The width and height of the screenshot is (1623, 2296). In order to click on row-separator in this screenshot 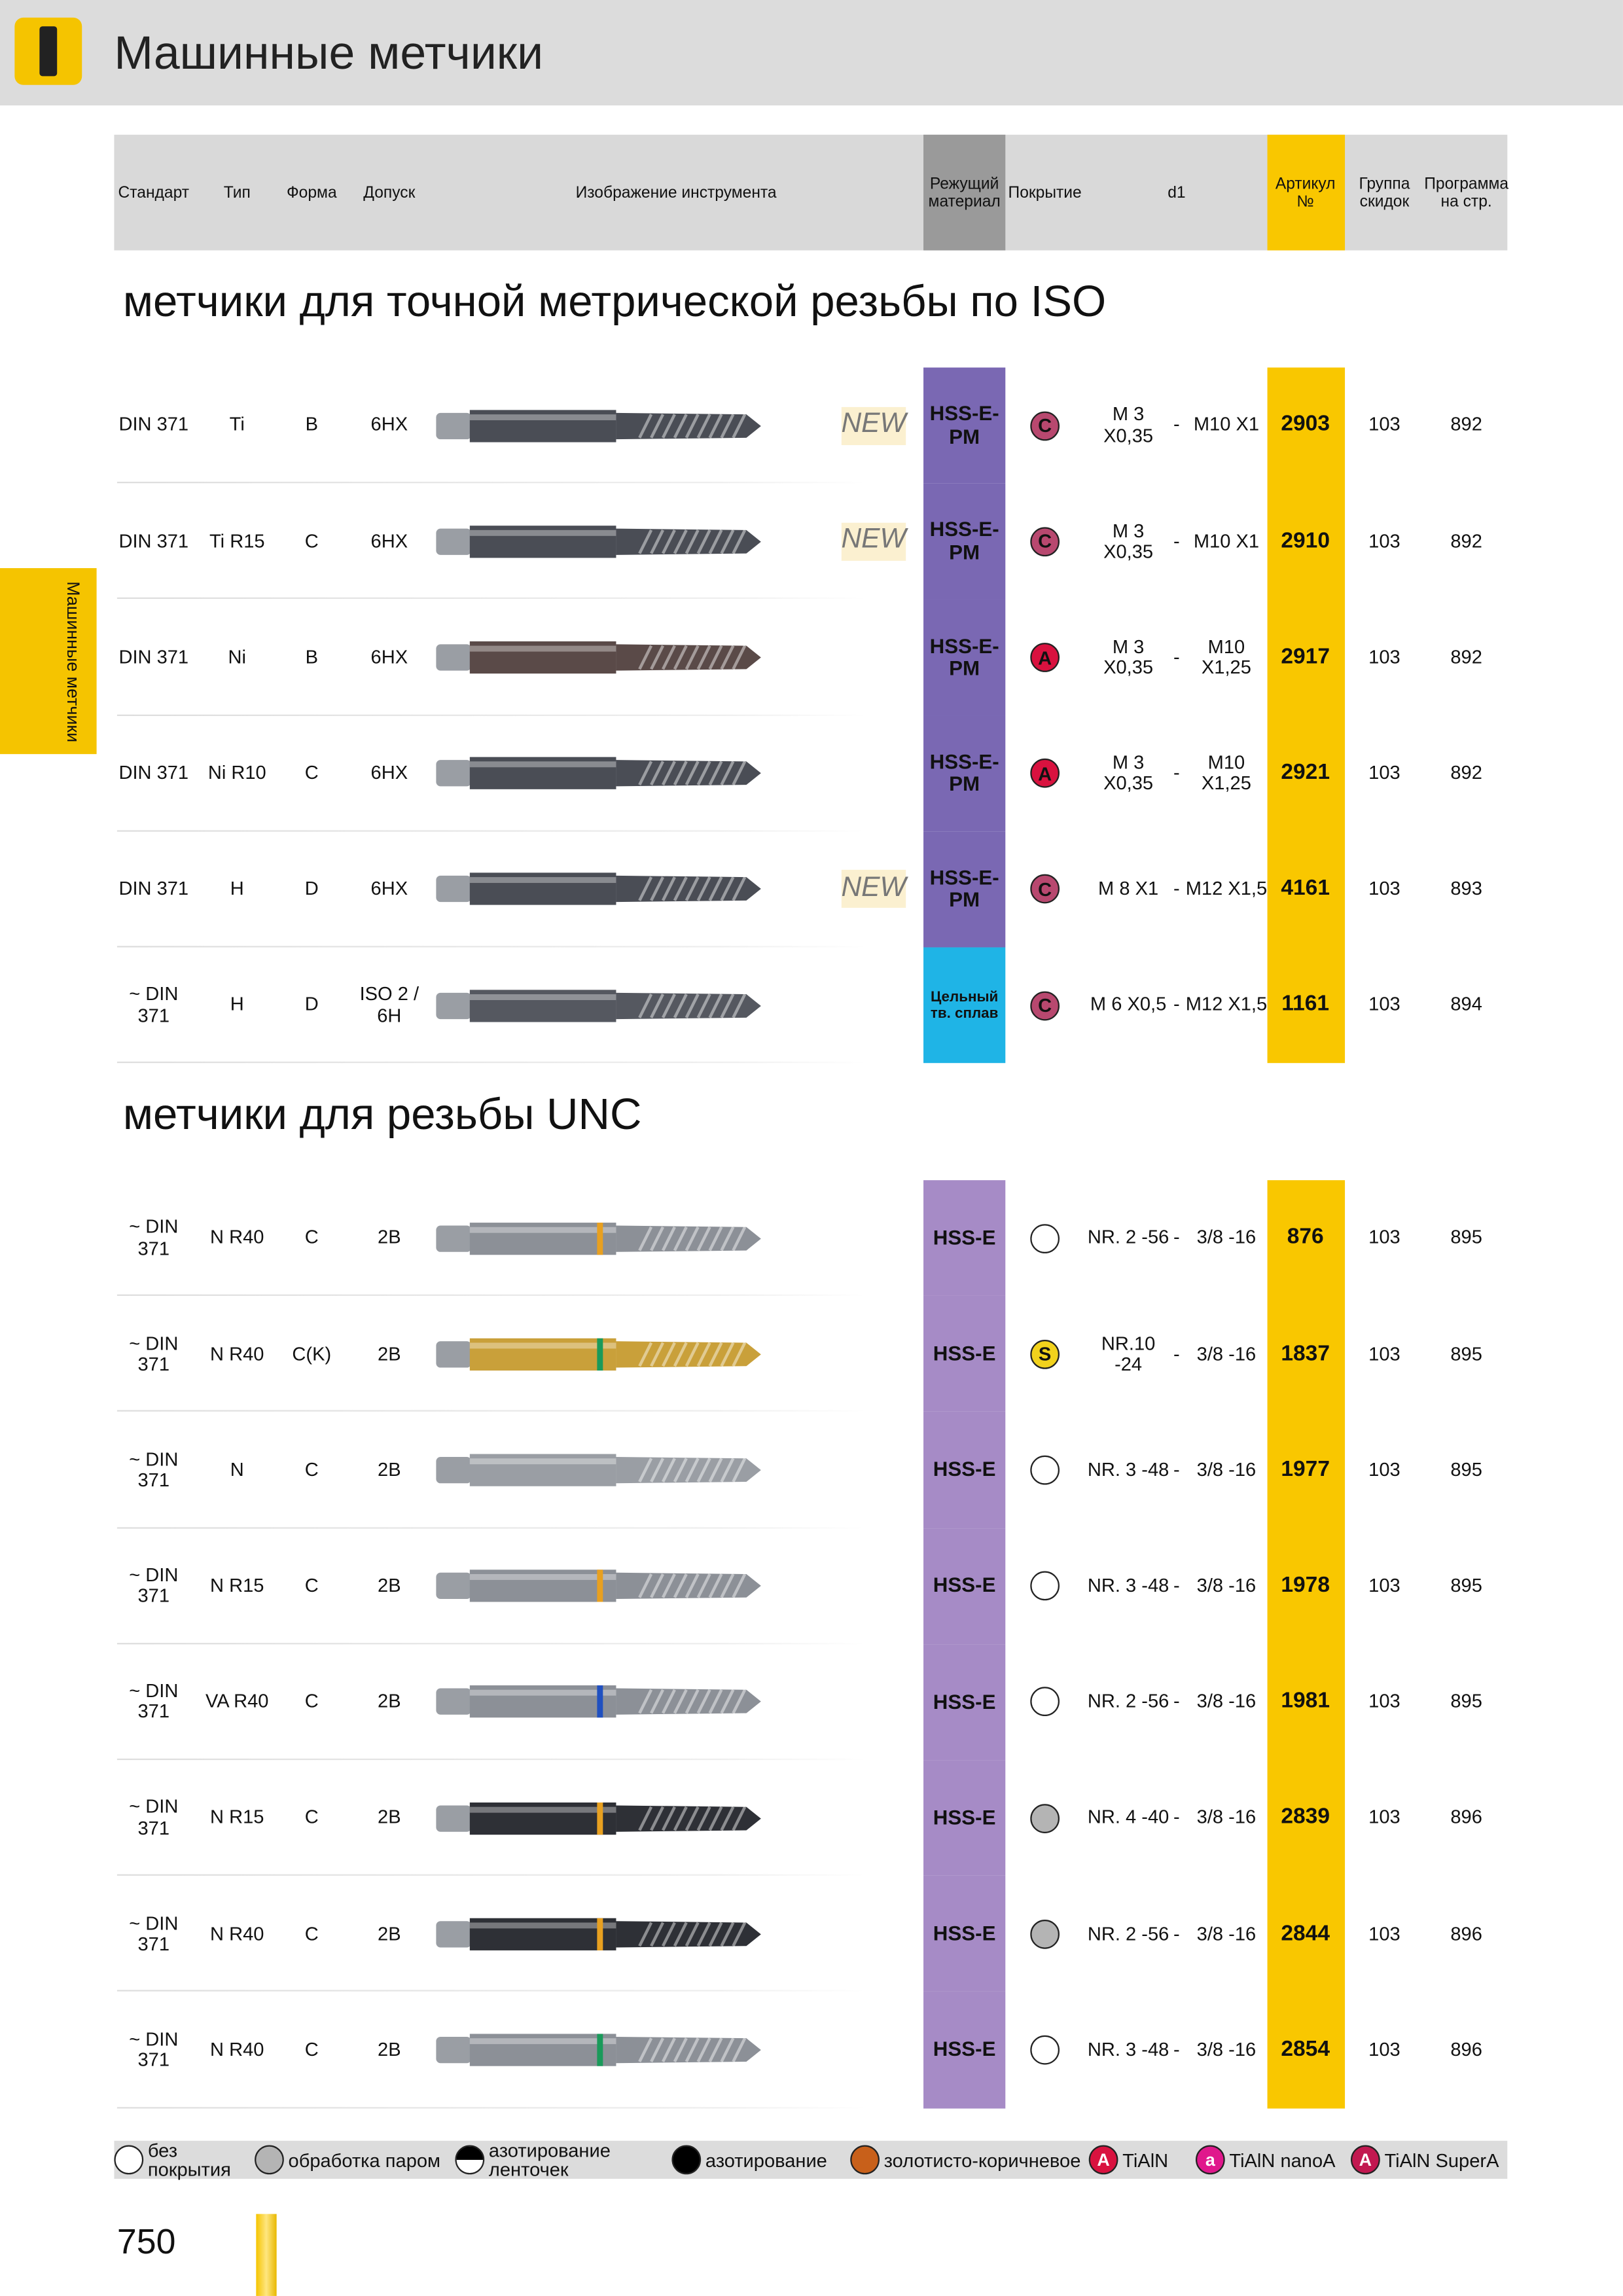, I will do `click(491, 483)`.